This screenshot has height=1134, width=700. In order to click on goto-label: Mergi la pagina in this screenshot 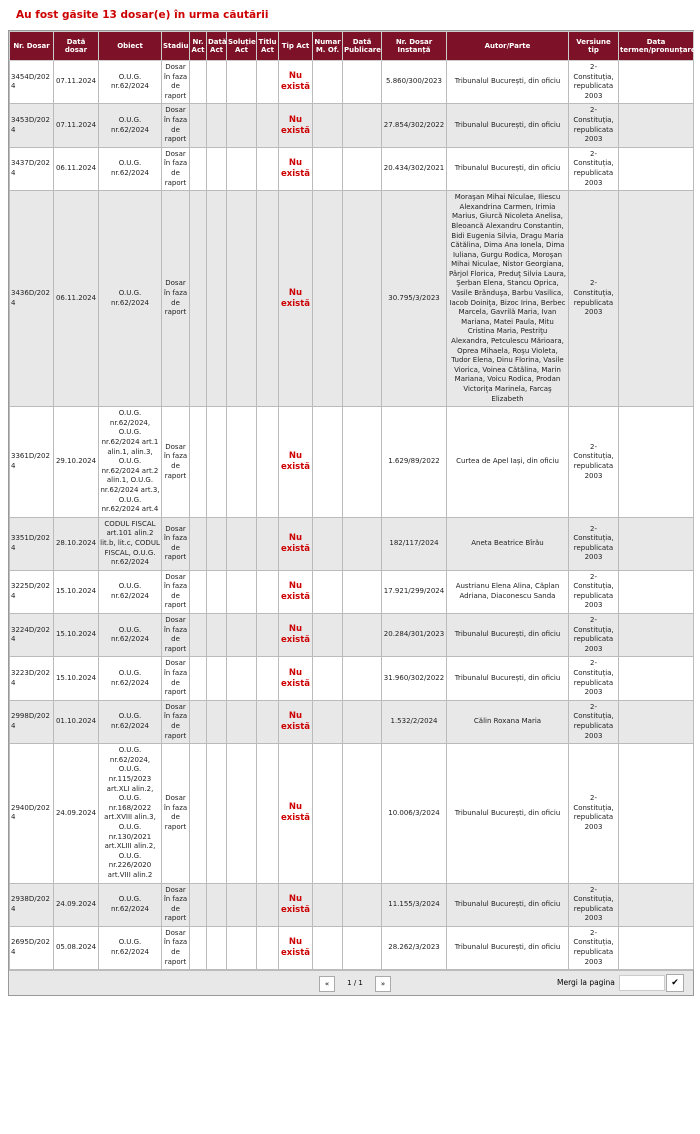, I will do `click(586, 983)`.